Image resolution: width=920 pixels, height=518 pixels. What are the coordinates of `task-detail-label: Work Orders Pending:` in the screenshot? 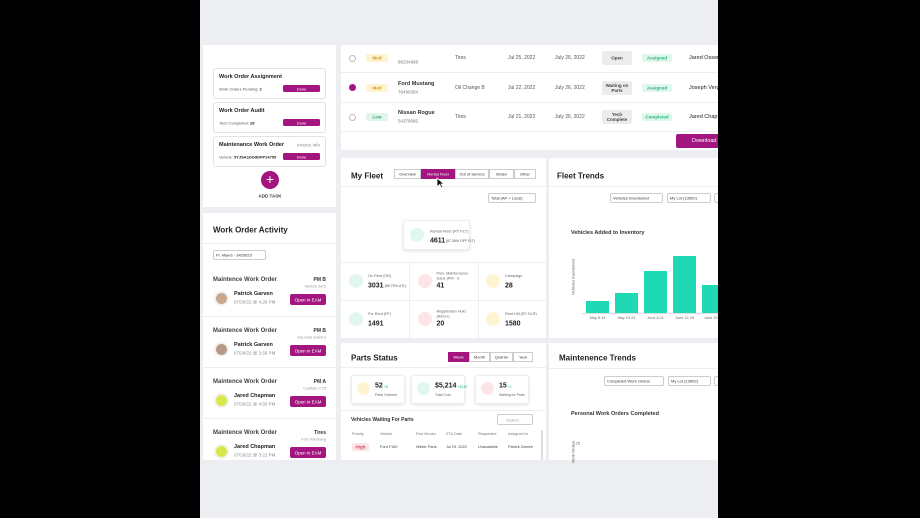 It's located at (239, 89).